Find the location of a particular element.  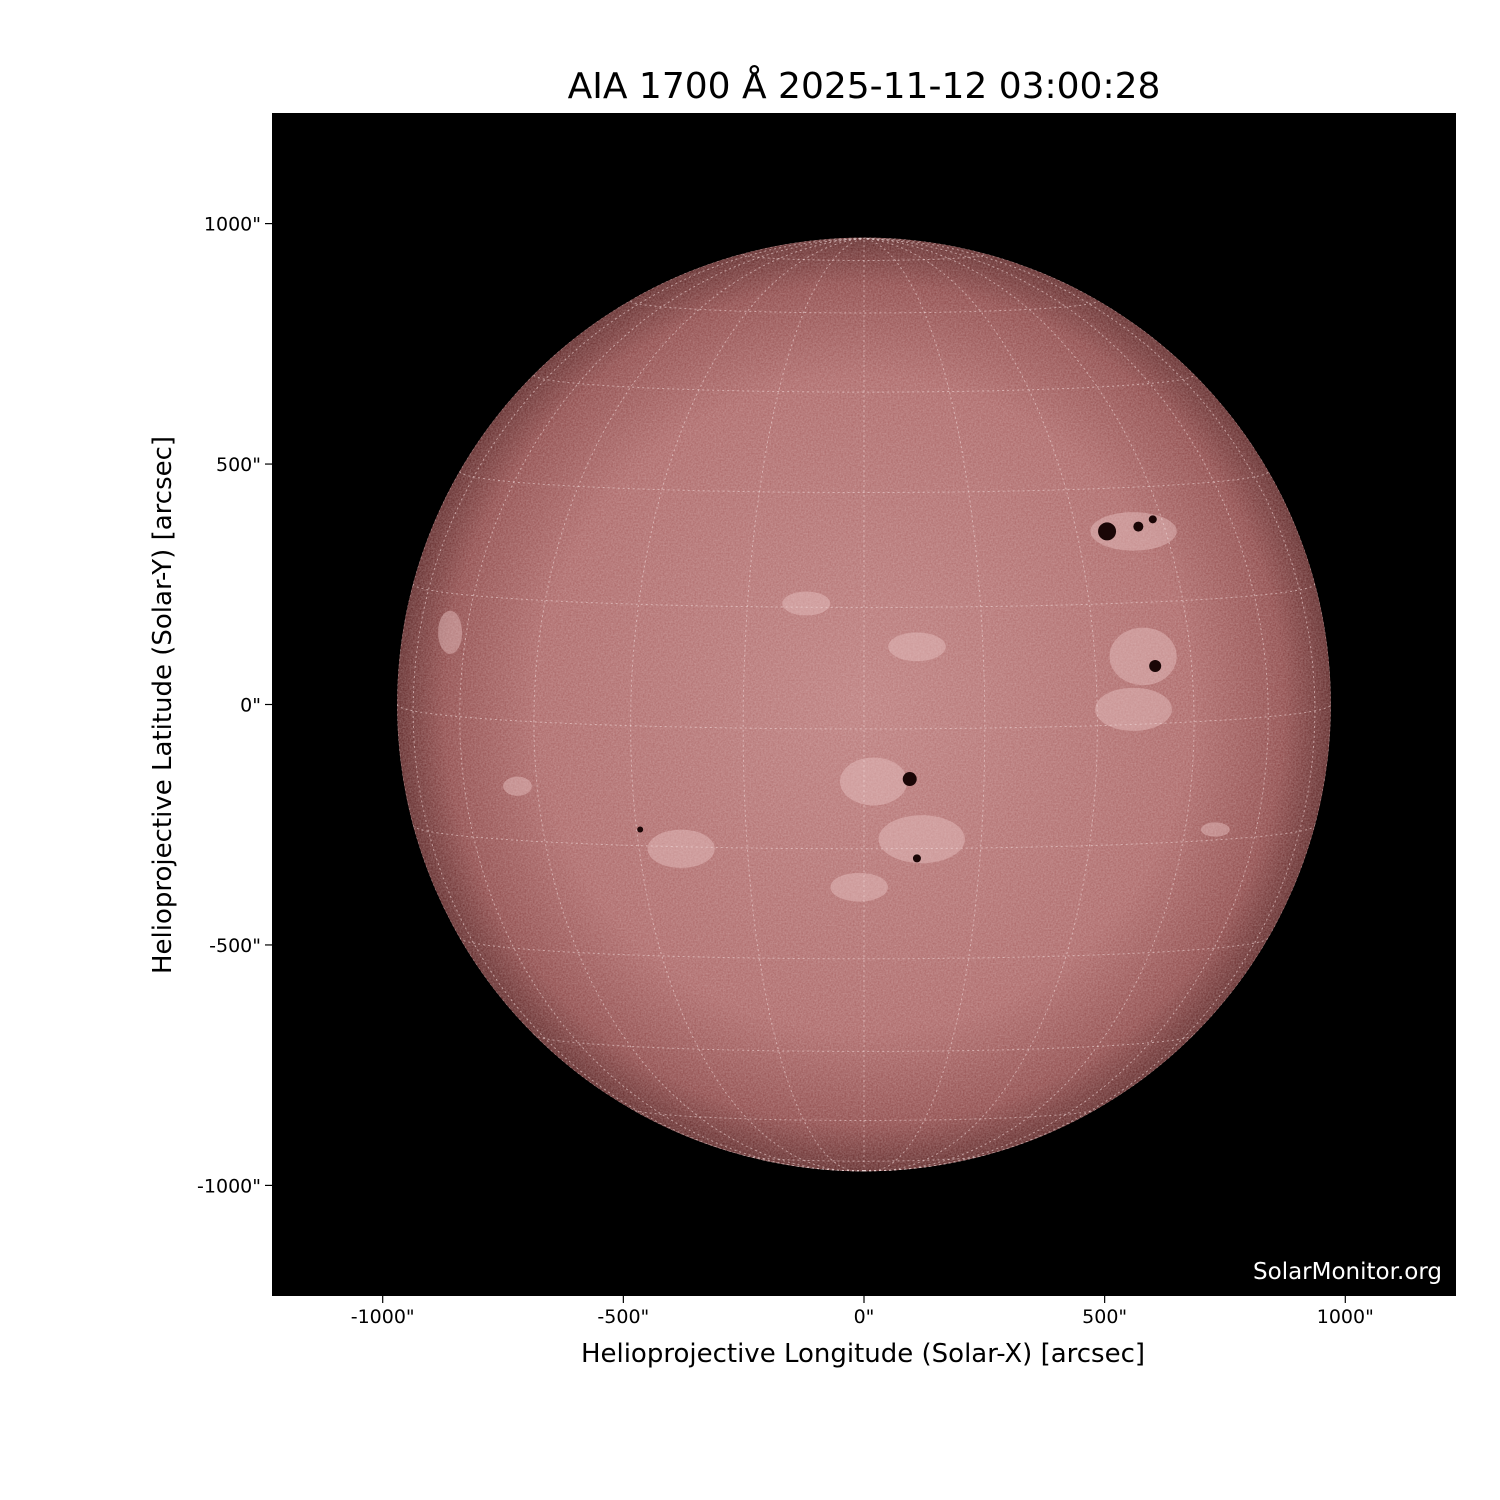

x-tick-label: -1000" is located at coordinates (383, 1317).